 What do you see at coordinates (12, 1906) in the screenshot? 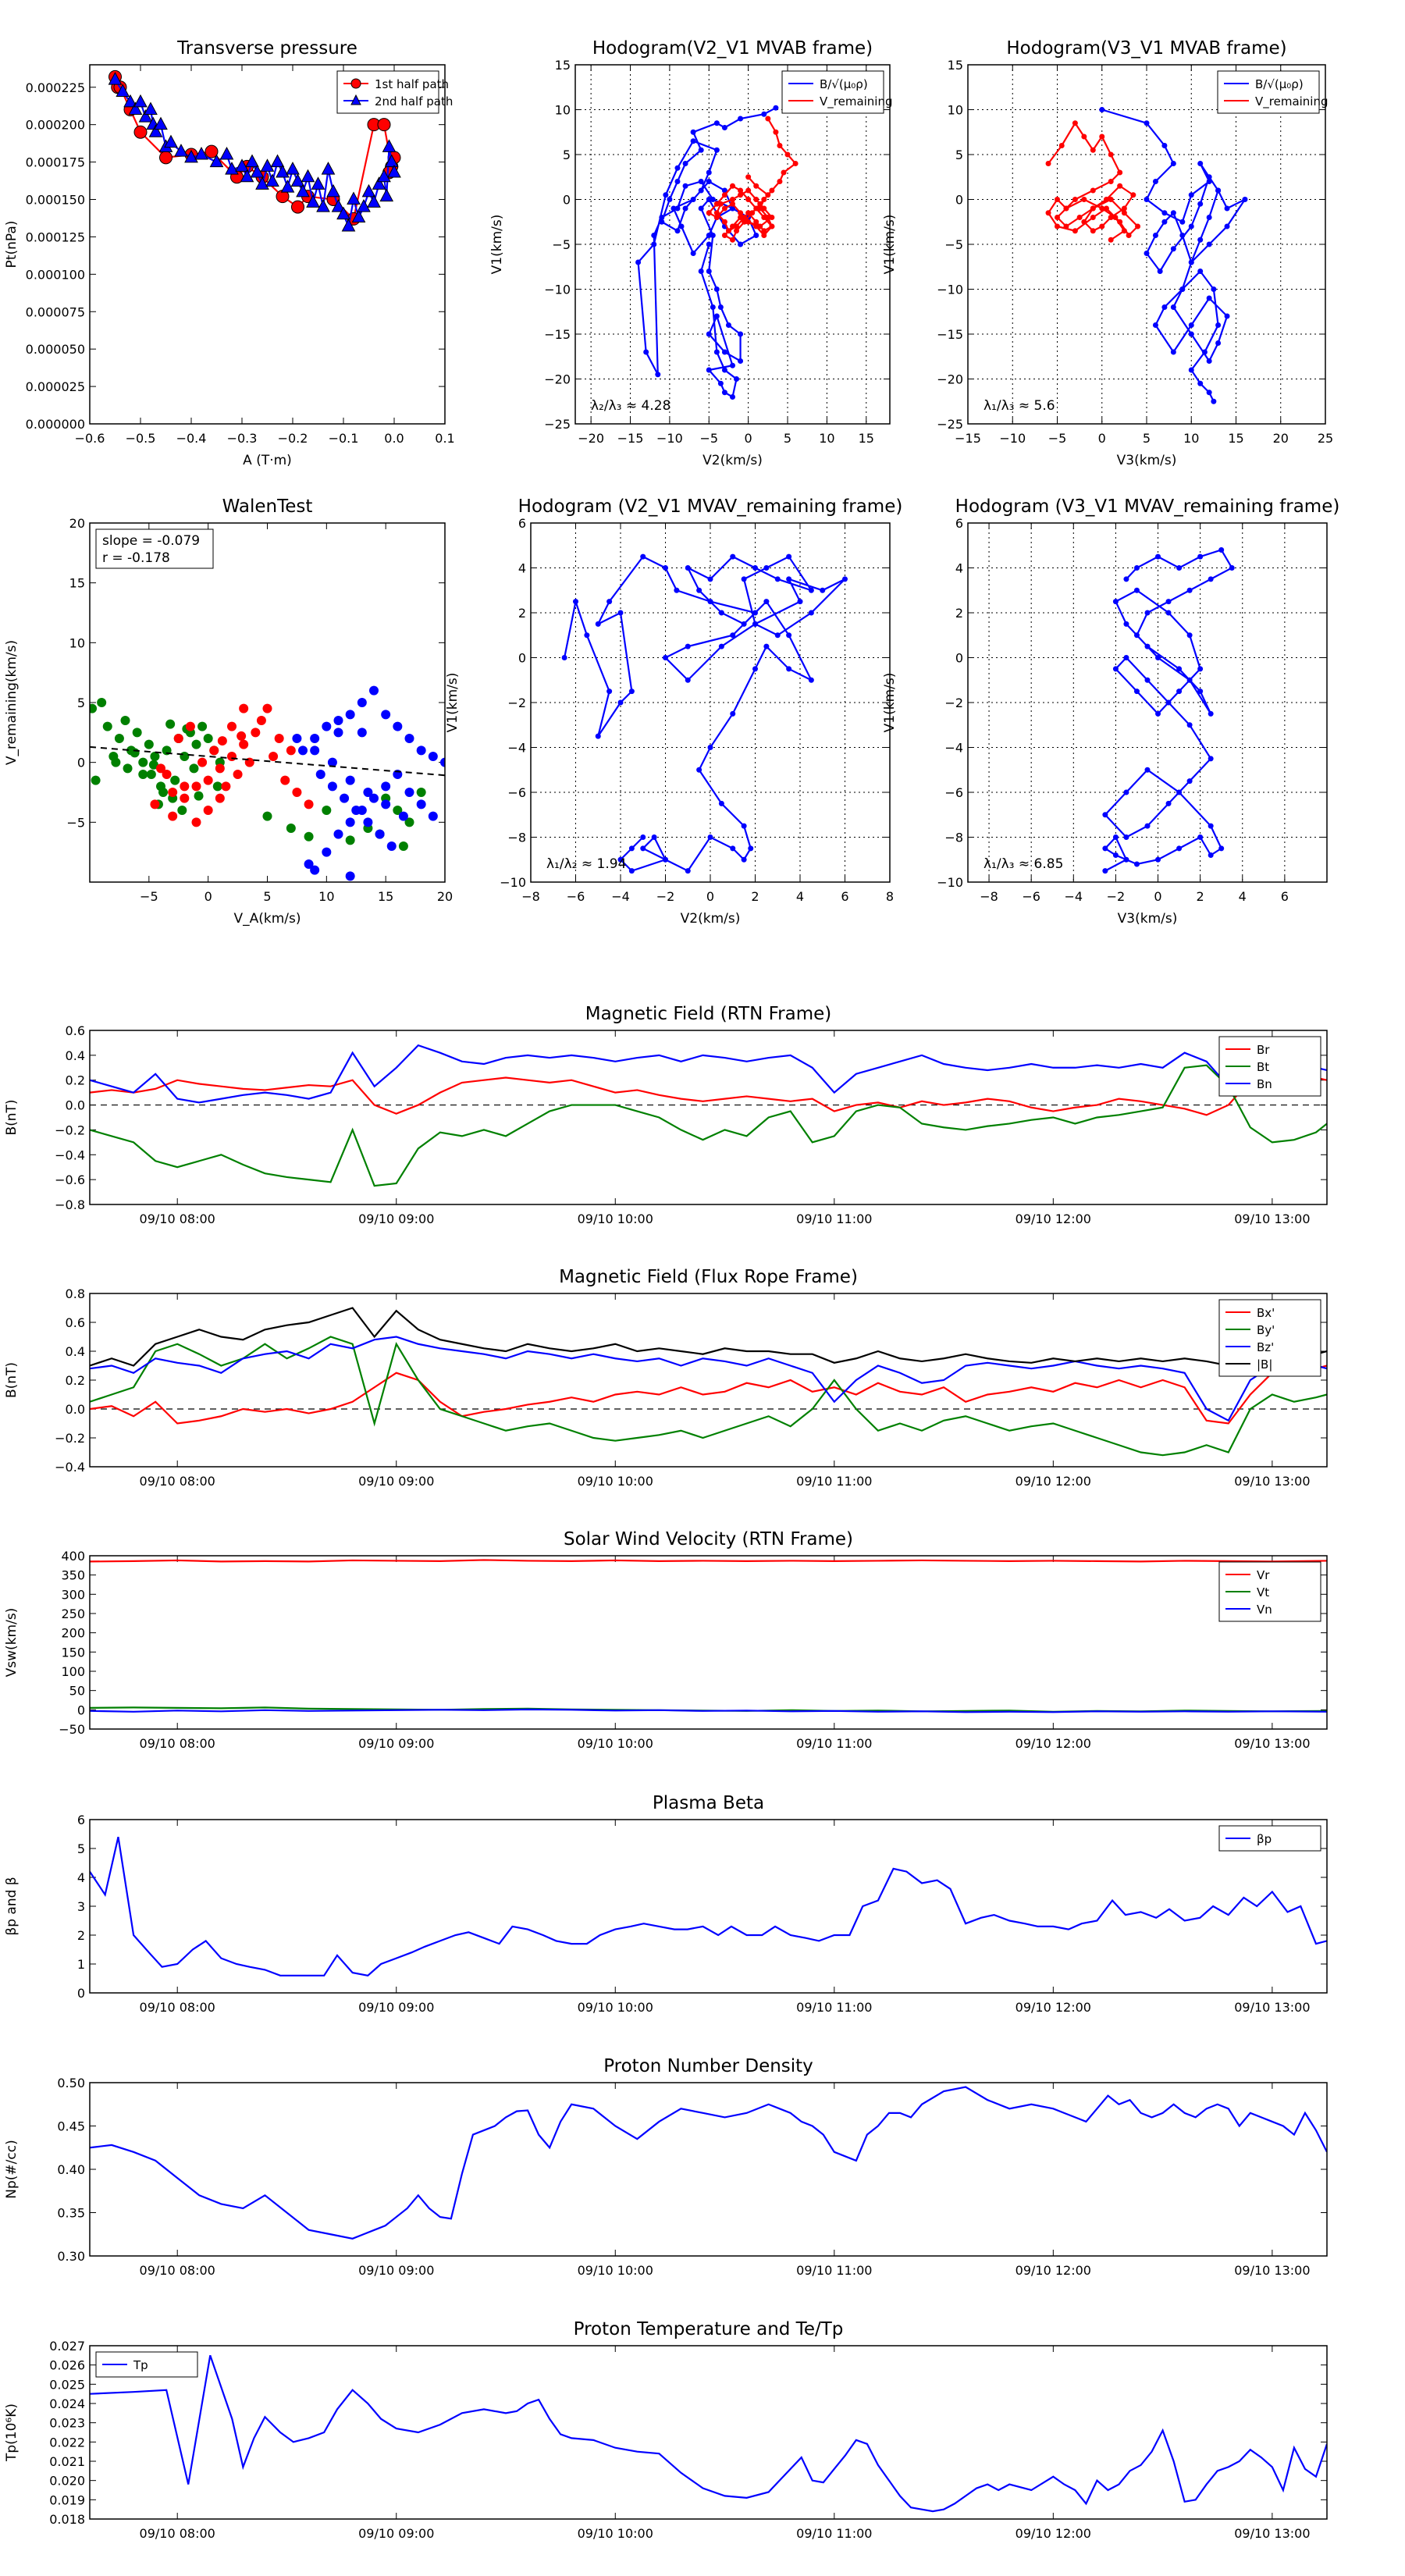
I see `y-axis-label: βp and β` at bounding box center [12, 1906].